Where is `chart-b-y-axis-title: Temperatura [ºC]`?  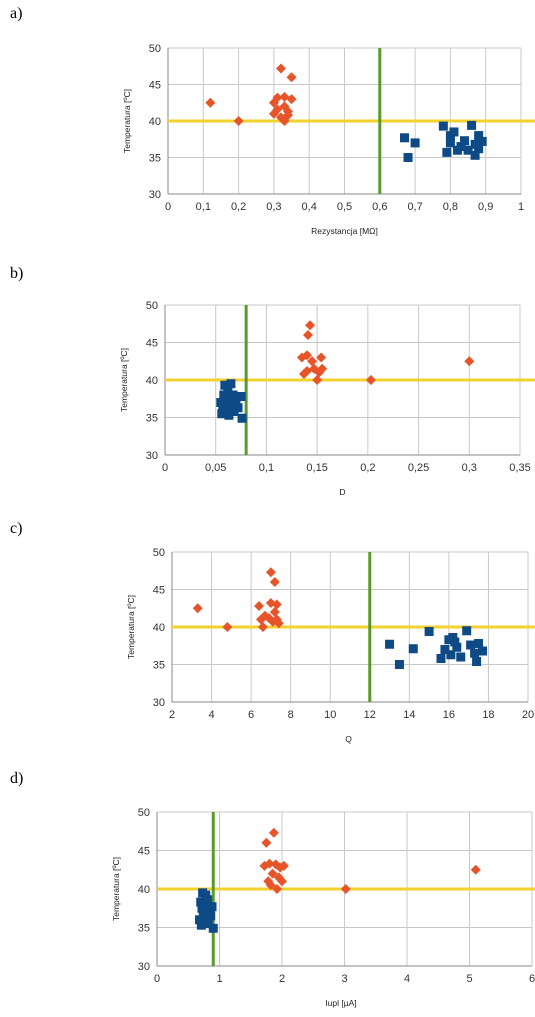 chart-b-y-axis-title: Temperatura [ºC] is located at coordinates (124, 380).